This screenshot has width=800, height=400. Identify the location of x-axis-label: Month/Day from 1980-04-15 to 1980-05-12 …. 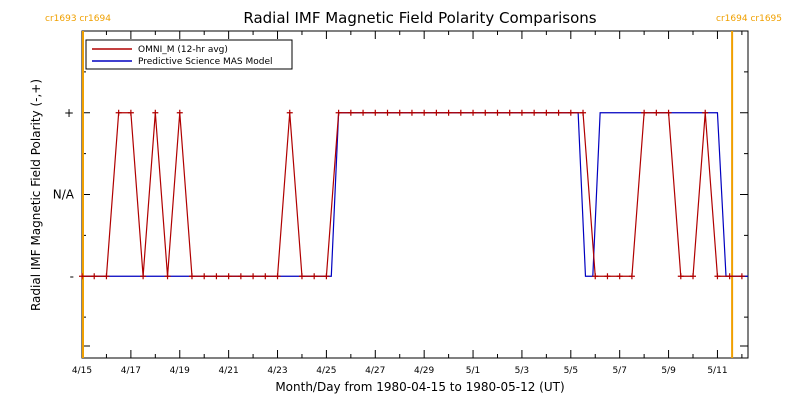
(419, 387).